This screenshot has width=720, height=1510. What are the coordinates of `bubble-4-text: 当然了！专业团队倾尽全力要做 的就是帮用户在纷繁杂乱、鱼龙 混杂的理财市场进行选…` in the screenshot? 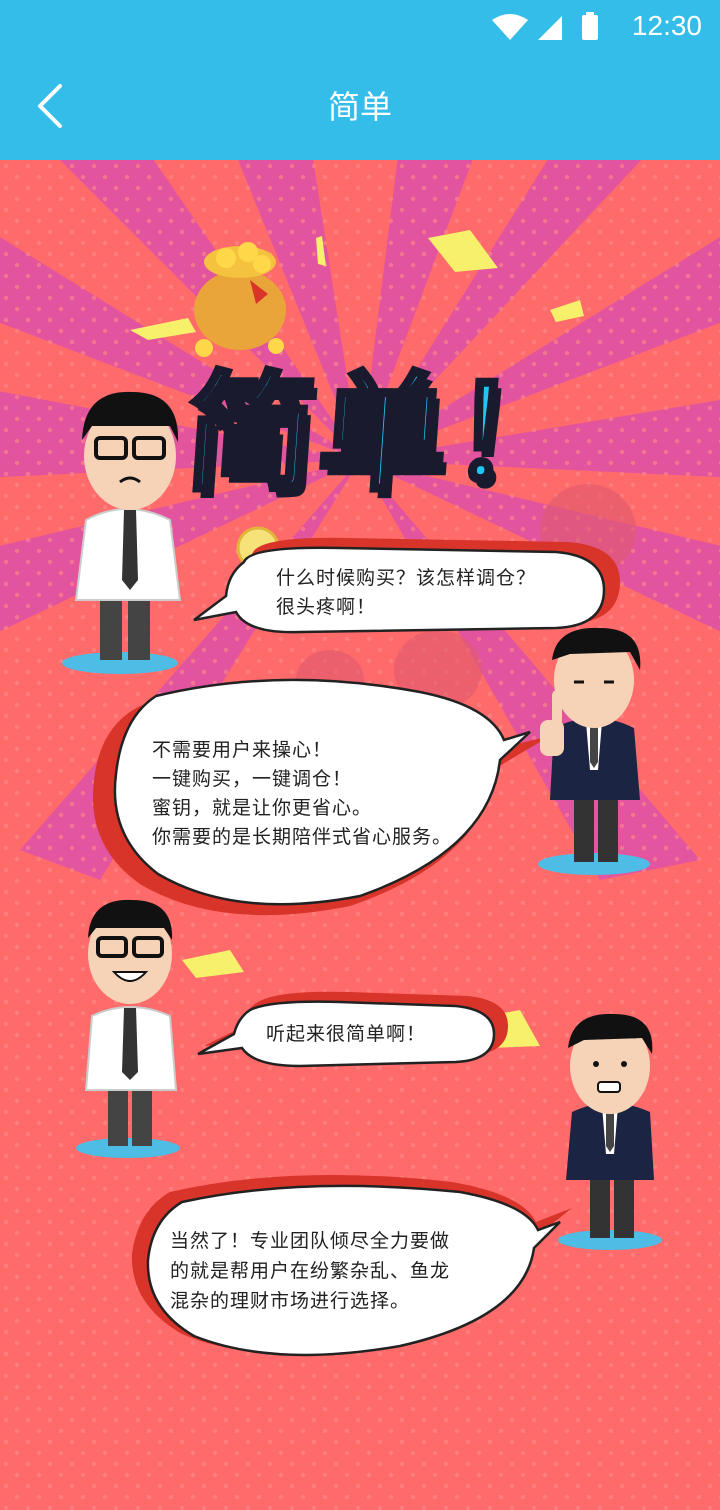 It's located at (310, 1271).